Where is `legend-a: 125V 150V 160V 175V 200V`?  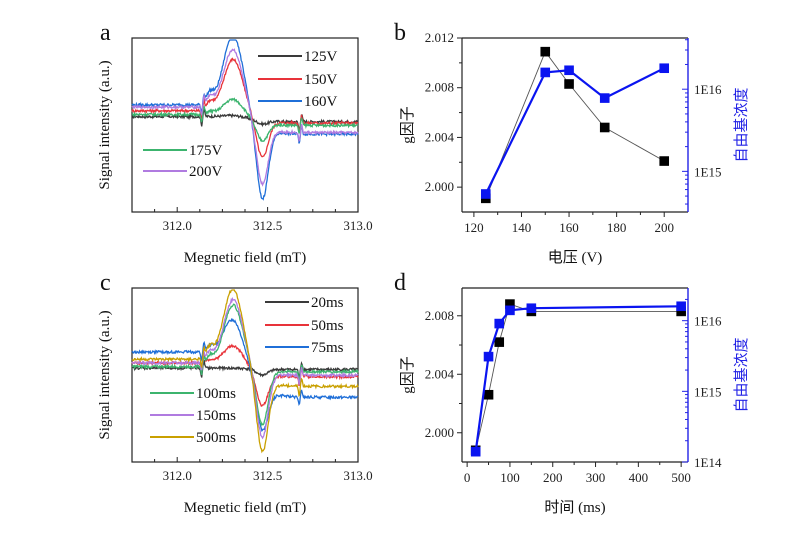
legend-a: 125V 150V 160V 175V 200V is located at coordinates (240, 114).